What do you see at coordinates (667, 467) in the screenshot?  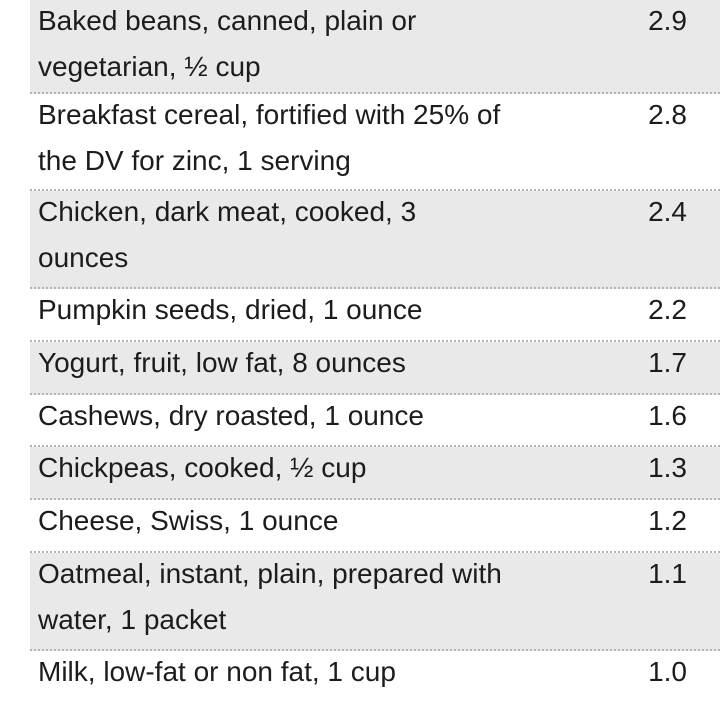 I see `zinc-value: 1.3` at bounding box center [667, 467].